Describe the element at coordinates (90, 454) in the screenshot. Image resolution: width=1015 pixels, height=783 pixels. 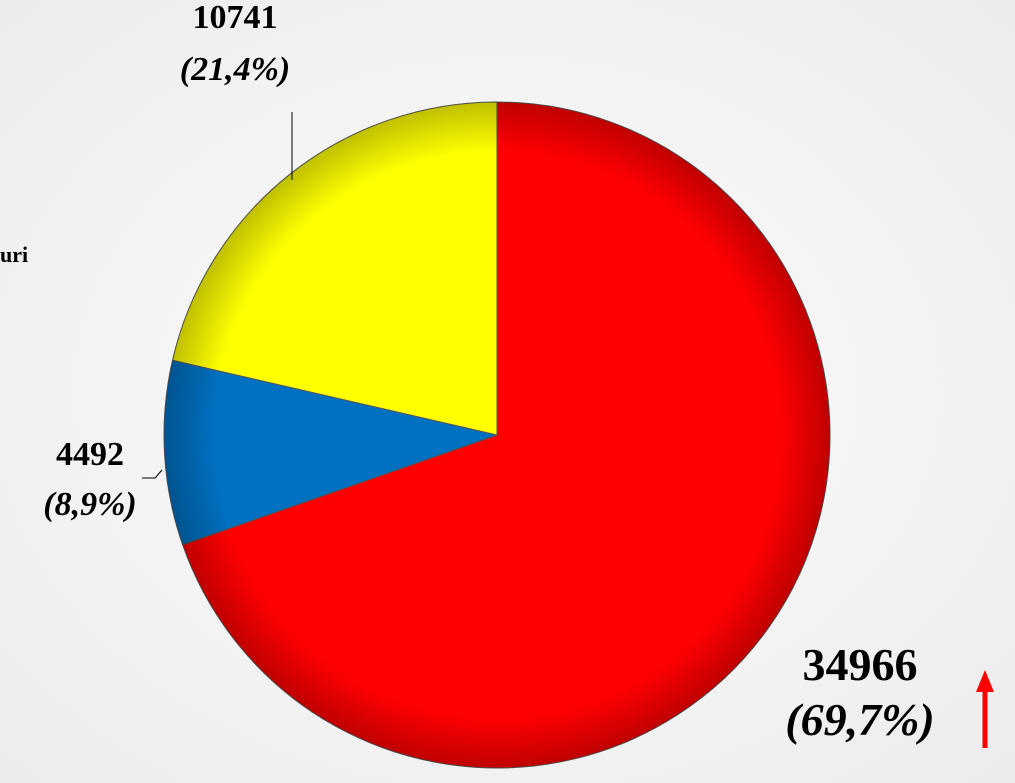
I see `value-label: 4492` at that location.